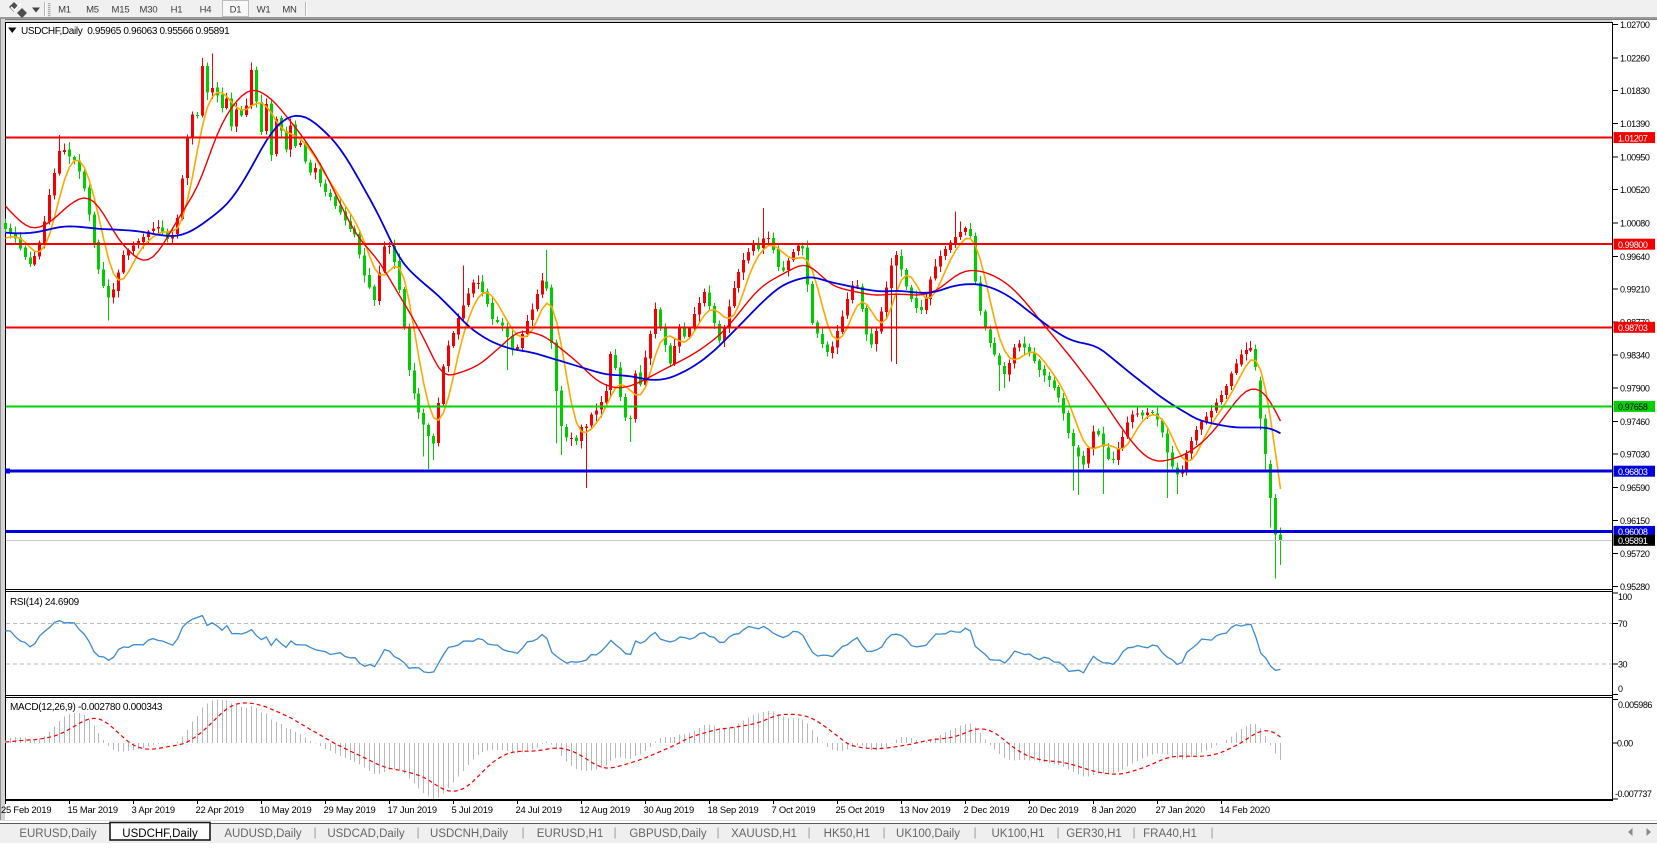  I want to click on svg-text: 100, so click(1625, 597).